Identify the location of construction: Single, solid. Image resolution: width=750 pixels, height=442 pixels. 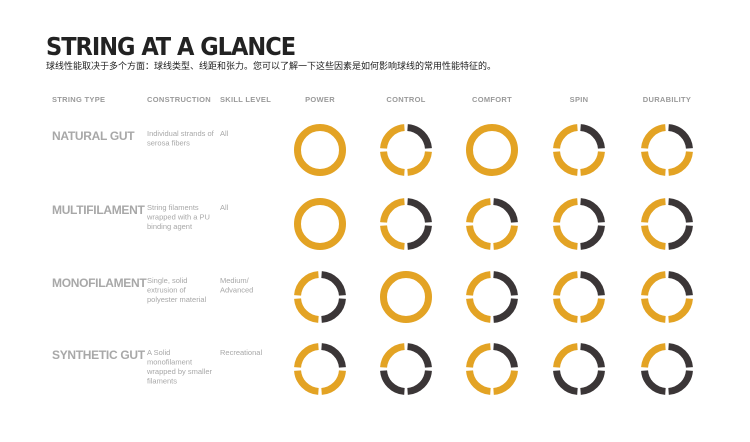
(167, 280).